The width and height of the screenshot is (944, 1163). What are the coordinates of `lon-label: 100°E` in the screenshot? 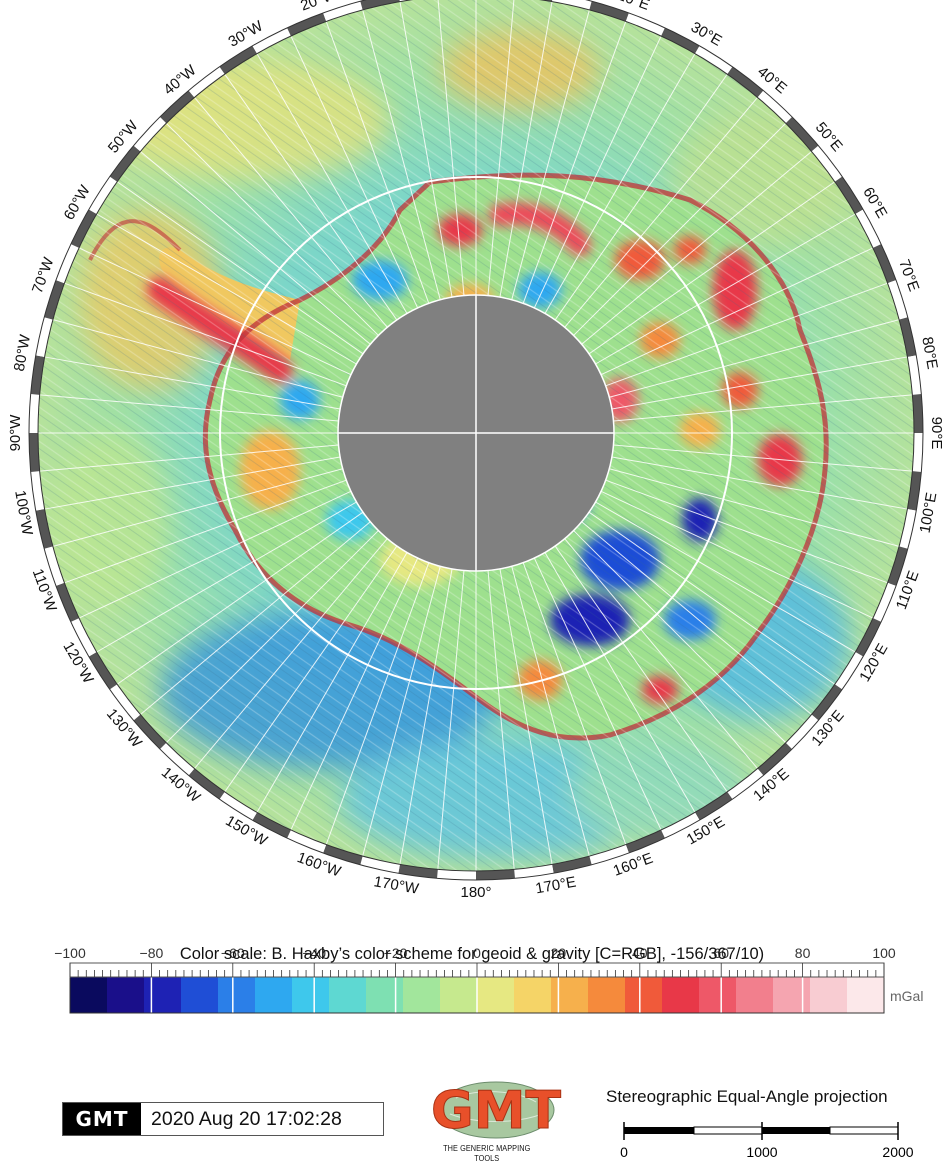 It's located at (929, 512).